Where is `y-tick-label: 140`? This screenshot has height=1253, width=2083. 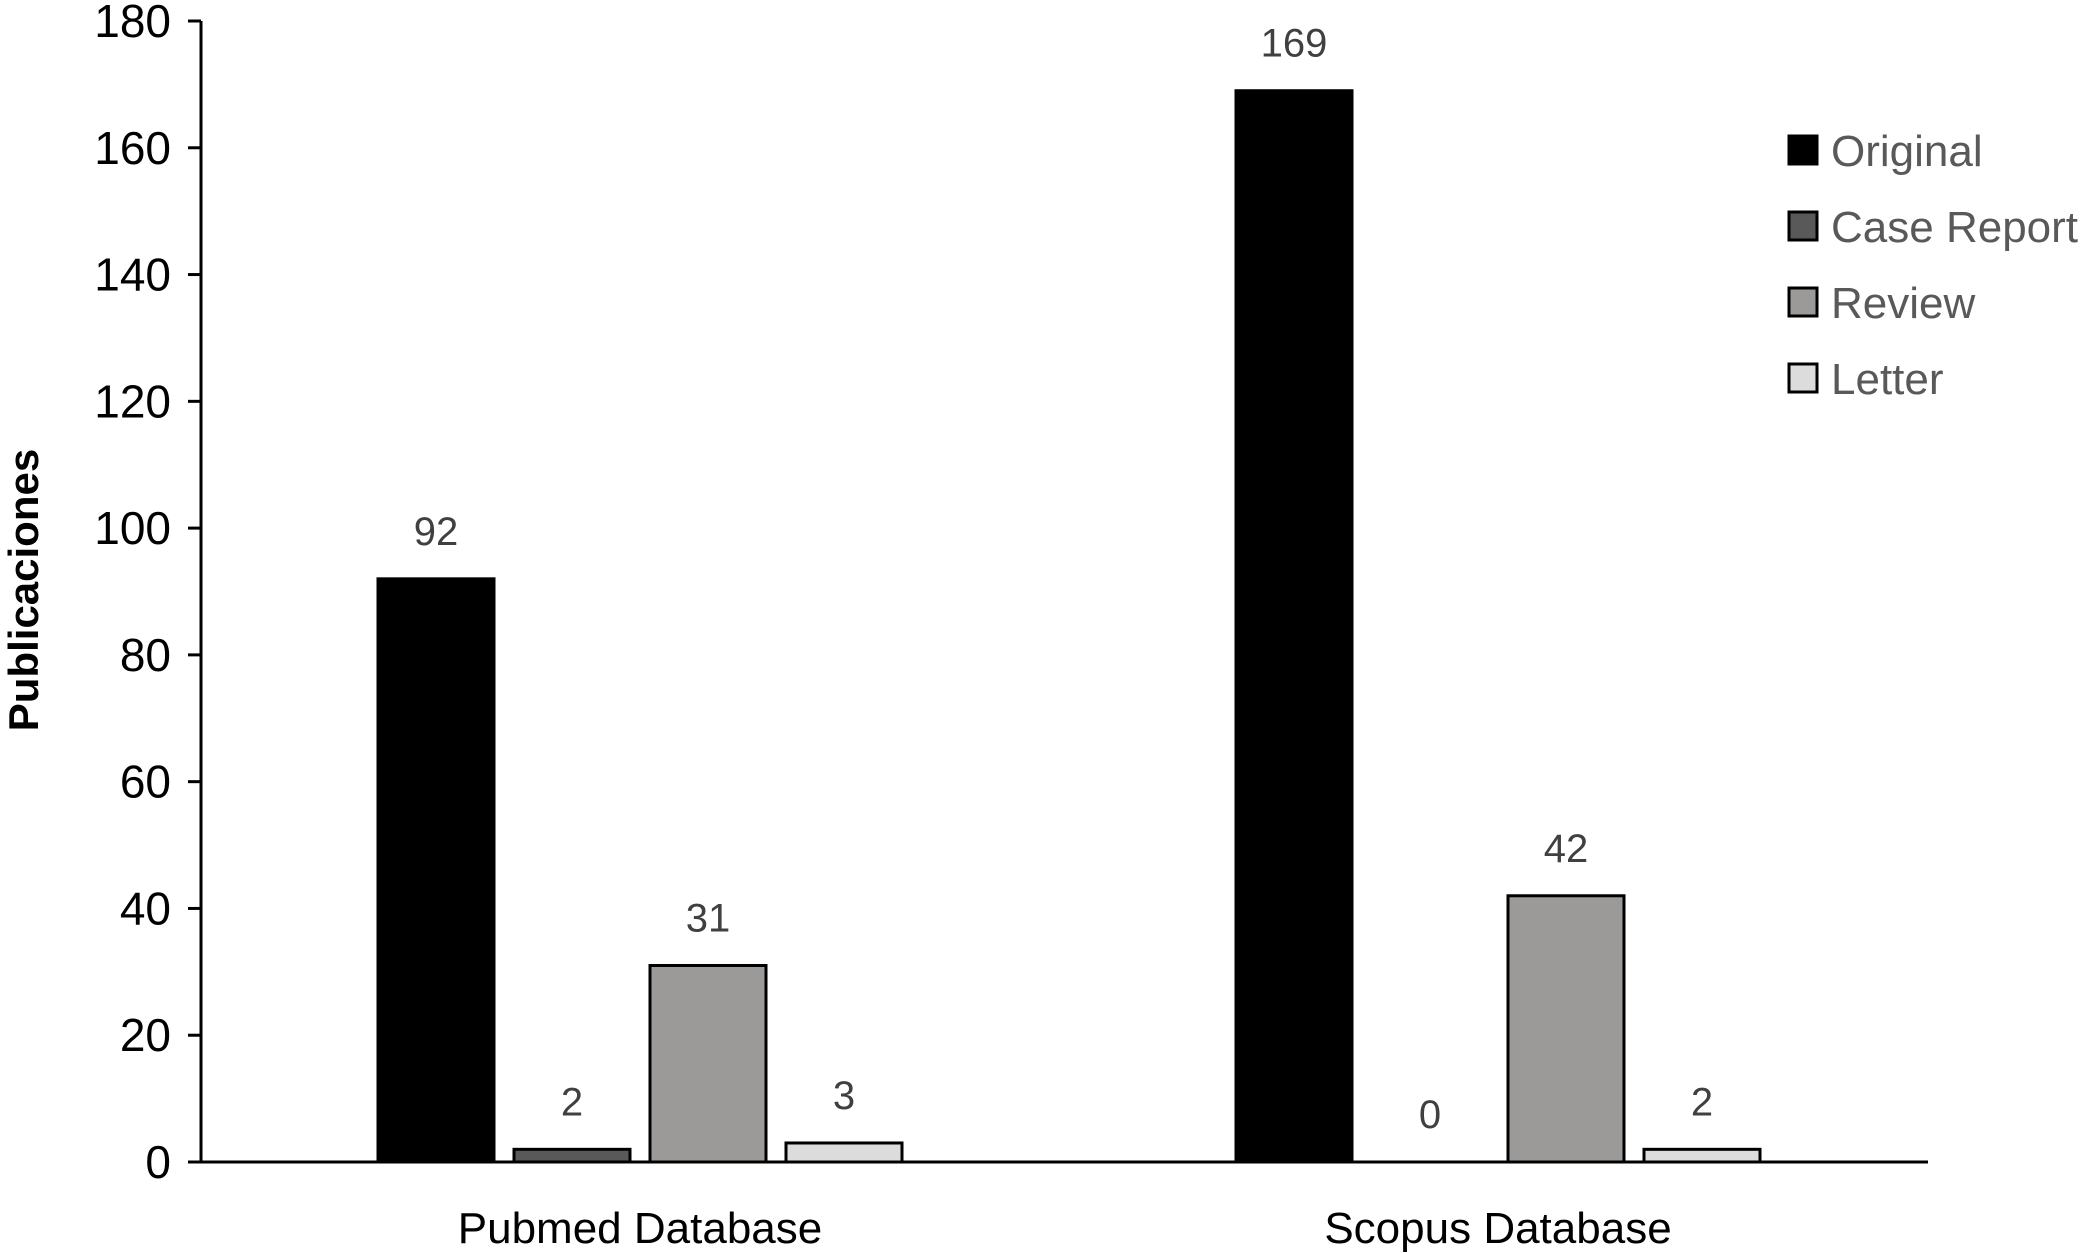
y-tick-label: 140 is located at coordinates (132, 275).